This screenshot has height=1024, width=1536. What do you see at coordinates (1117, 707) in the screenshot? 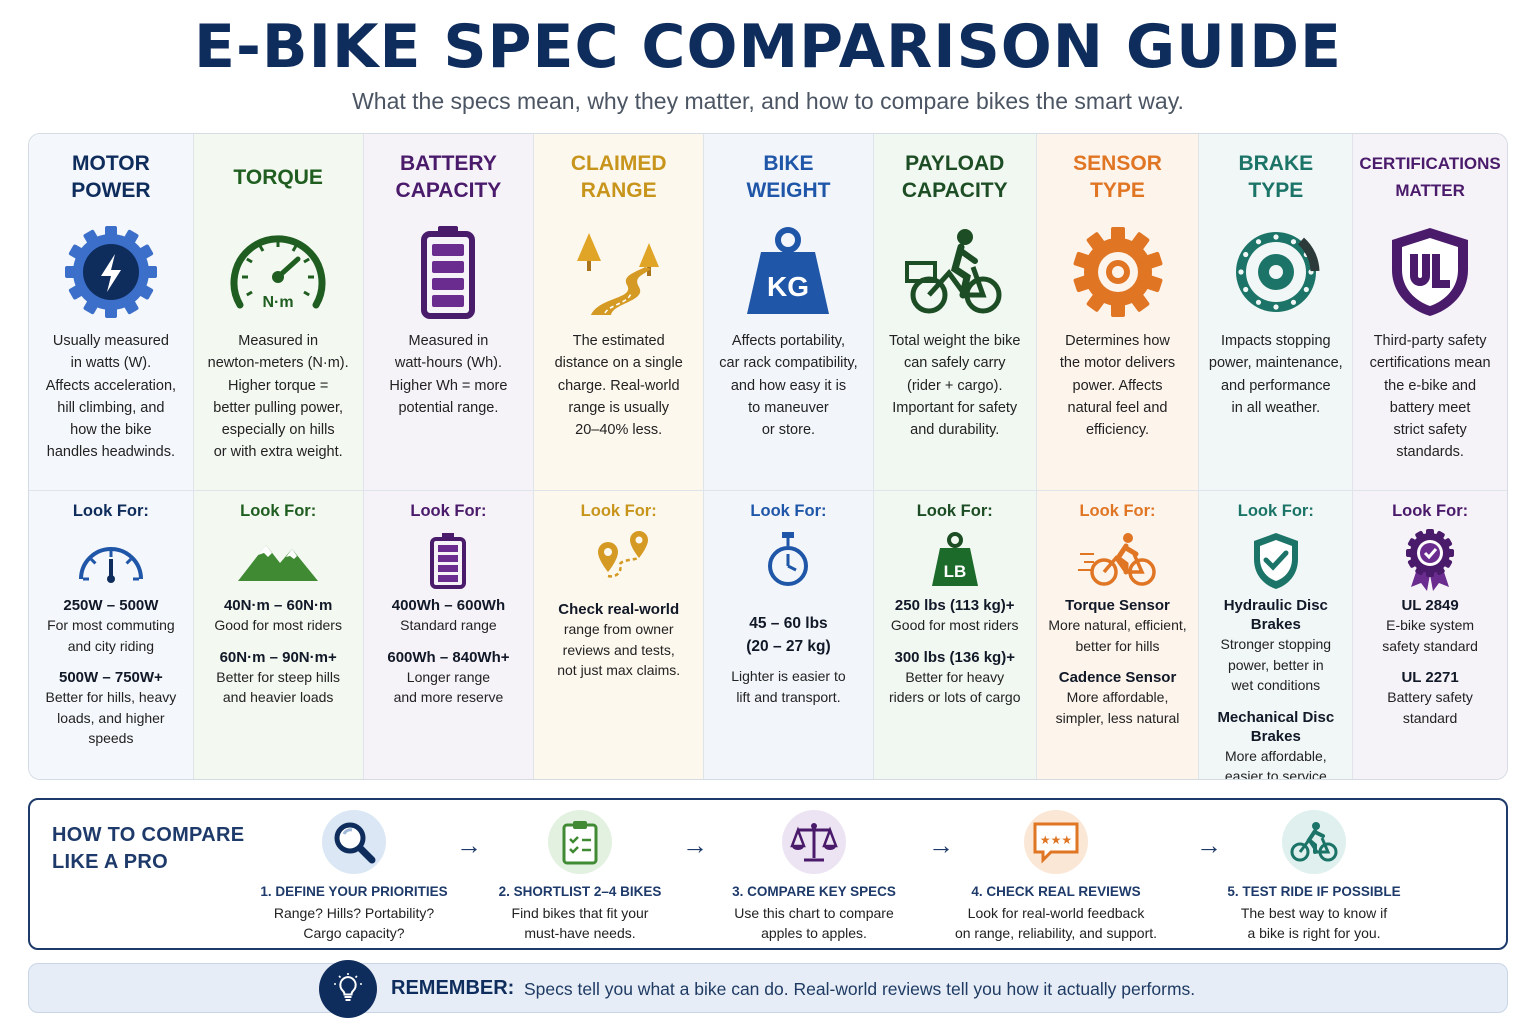
I see `spec-note: More affordable, simpler, less natural` at bounding box center [1117, 707].